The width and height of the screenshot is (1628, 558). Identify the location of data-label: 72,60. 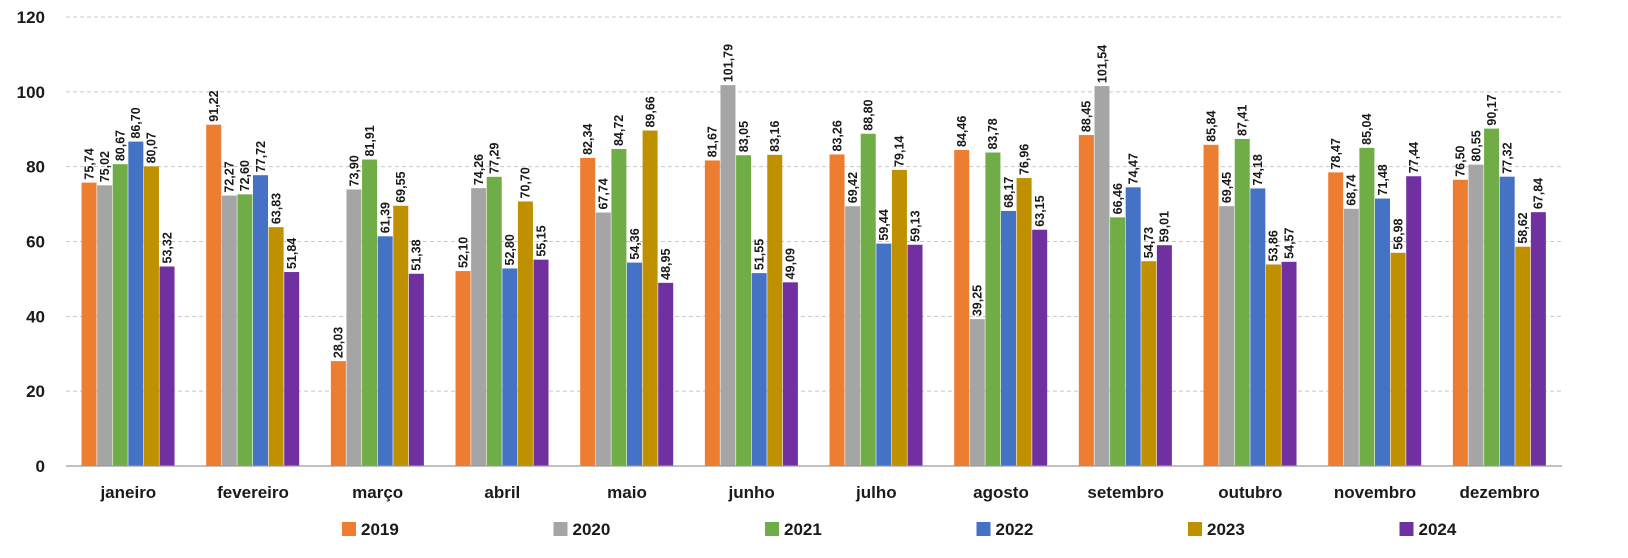
(245, 175).